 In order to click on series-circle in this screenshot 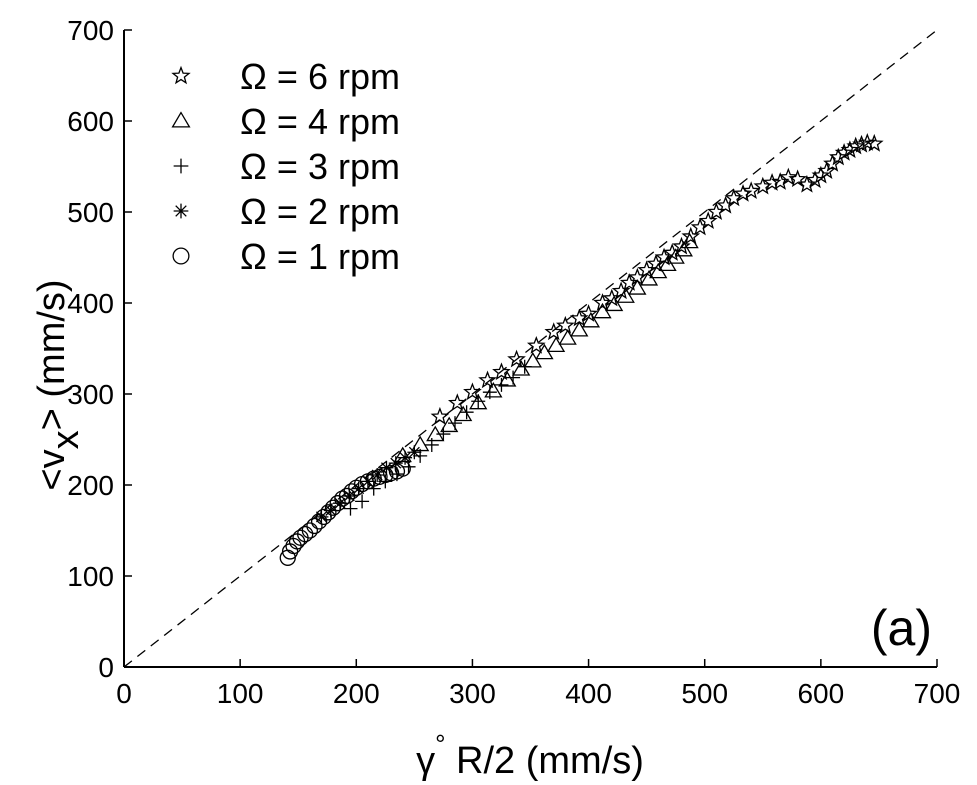, I will do `click(345, 513)`.